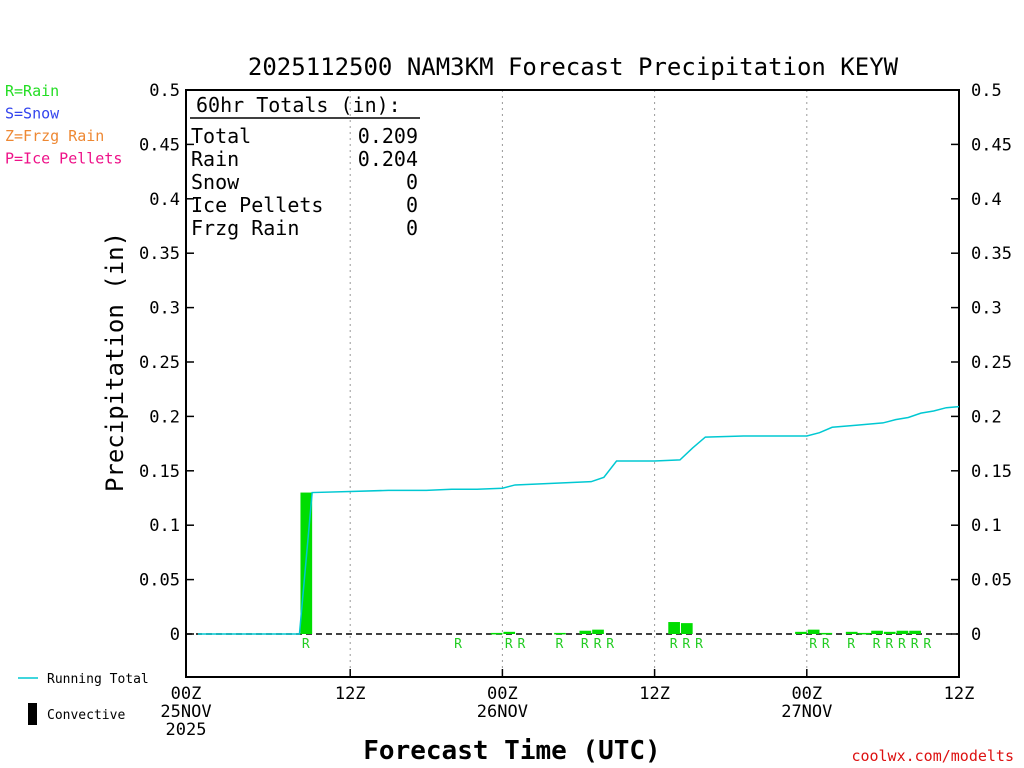 This screenshot has height=768, width=1024. I want to click on series-legend-label: Running Total, so click(98, 679).